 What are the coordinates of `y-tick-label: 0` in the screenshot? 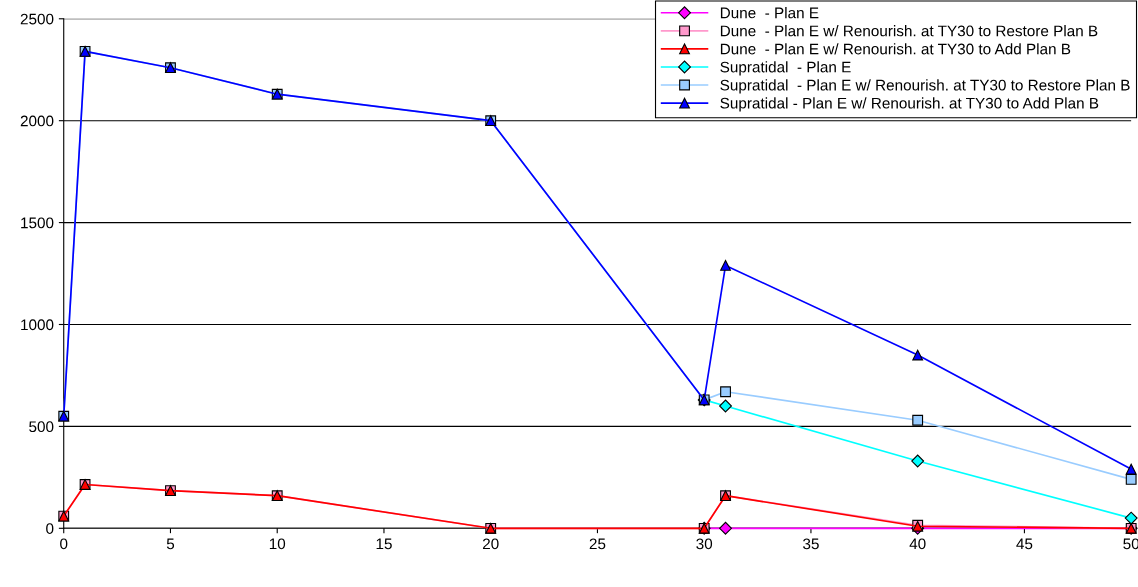 It's located at (50, 528).